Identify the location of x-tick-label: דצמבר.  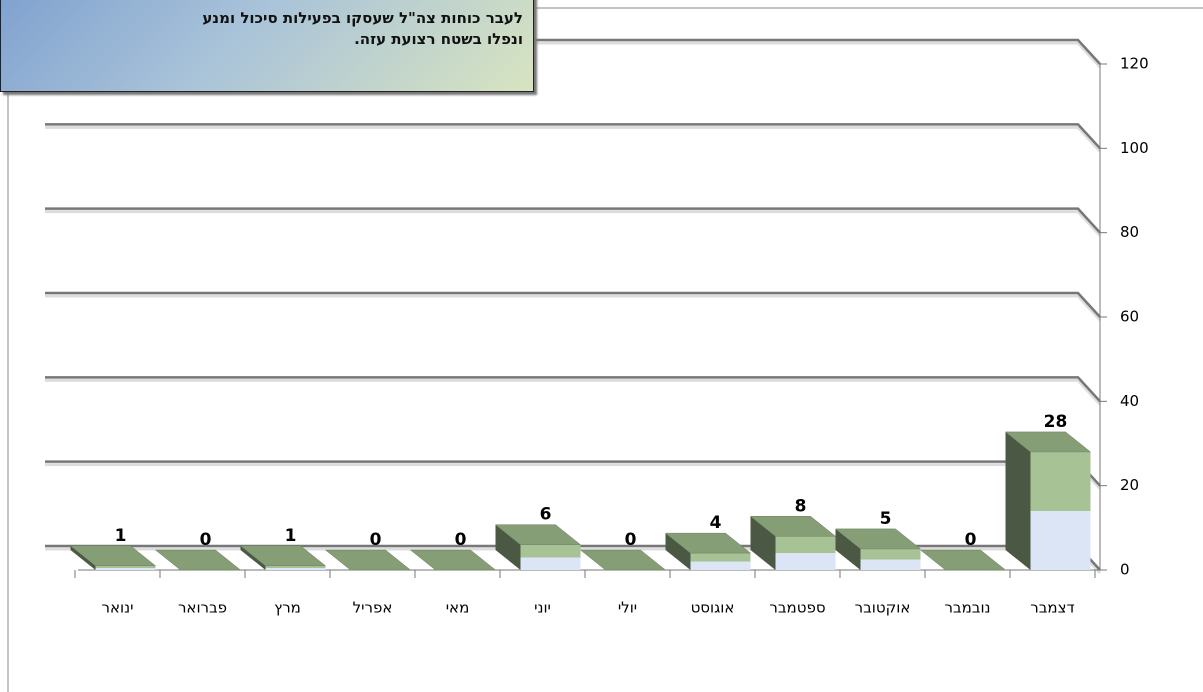
(1052, 608).